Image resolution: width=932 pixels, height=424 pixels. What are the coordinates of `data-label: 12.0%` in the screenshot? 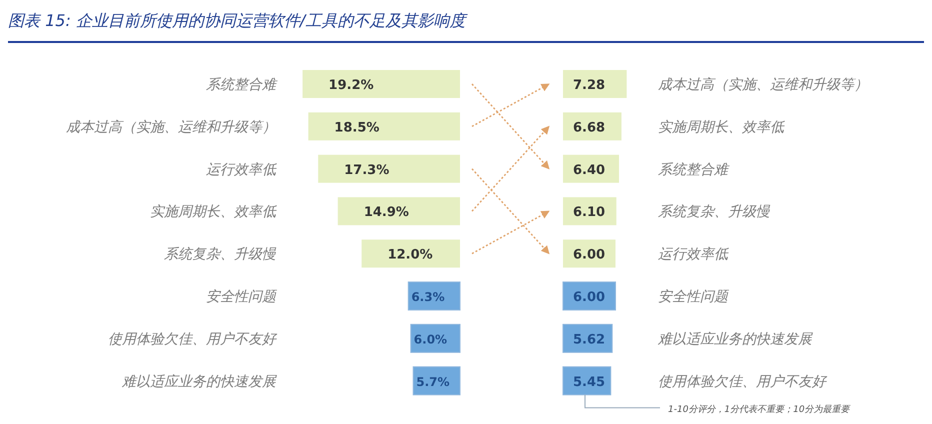 It's located at (410, 255).